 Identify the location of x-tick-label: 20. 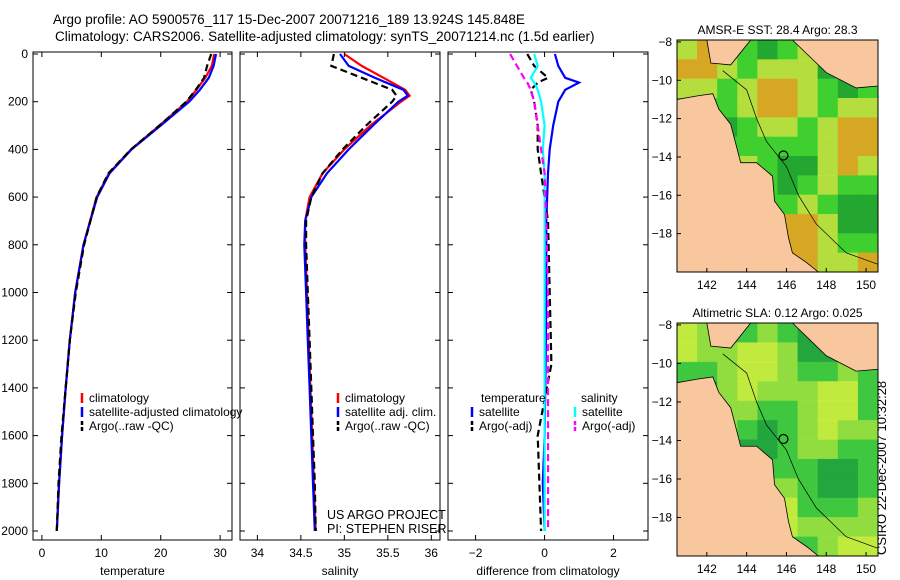
(161, 553).